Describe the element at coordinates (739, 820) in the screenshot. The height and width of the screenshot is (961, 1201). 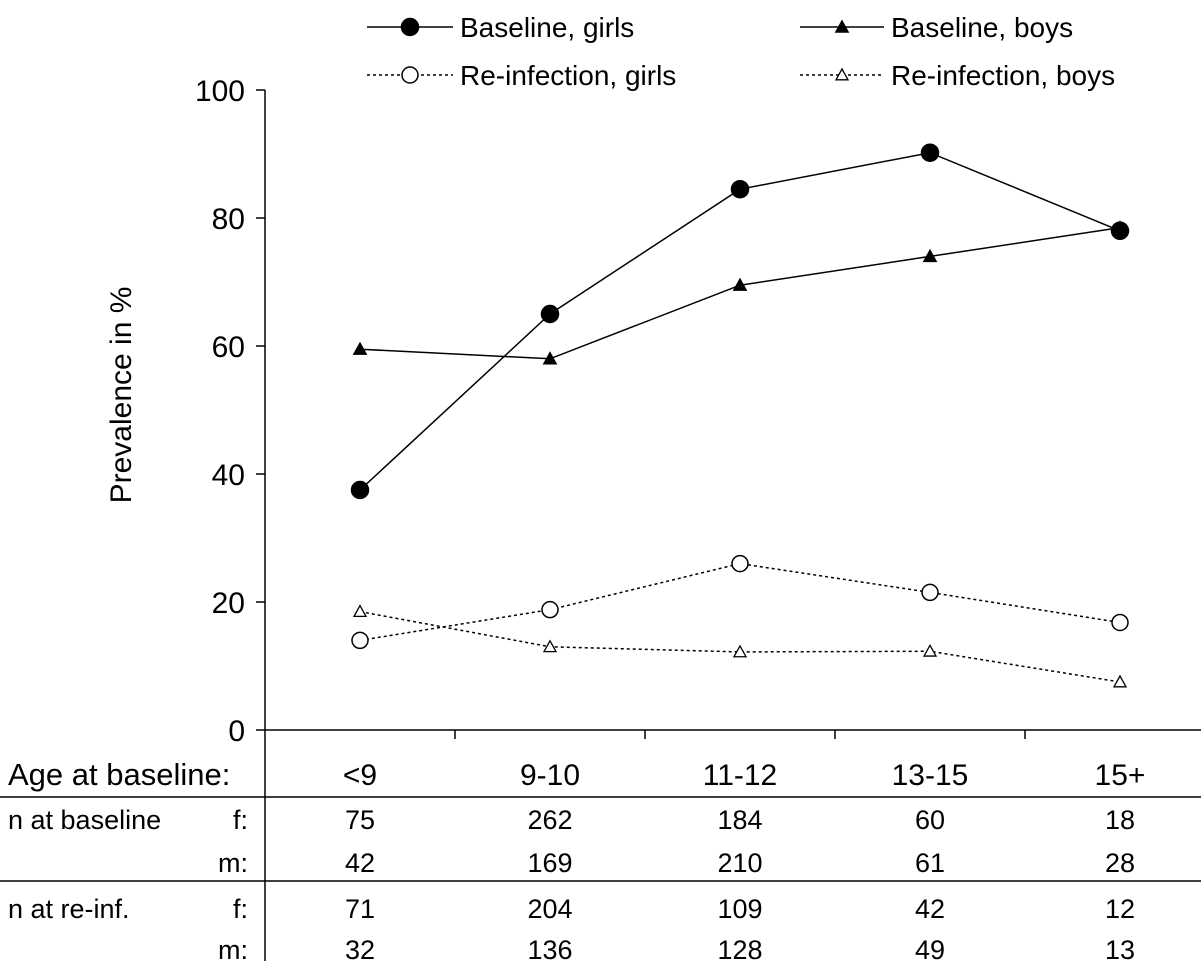
I see `table-cell: 184` at that location.